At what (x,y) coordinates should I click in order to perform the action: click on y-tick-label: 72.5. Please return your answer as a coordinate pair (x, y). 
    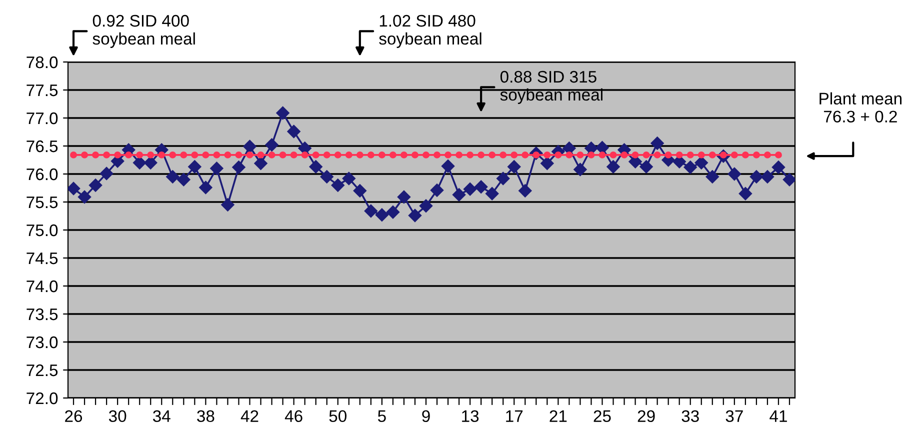
    Looking at the image, I should click on (42, 370).